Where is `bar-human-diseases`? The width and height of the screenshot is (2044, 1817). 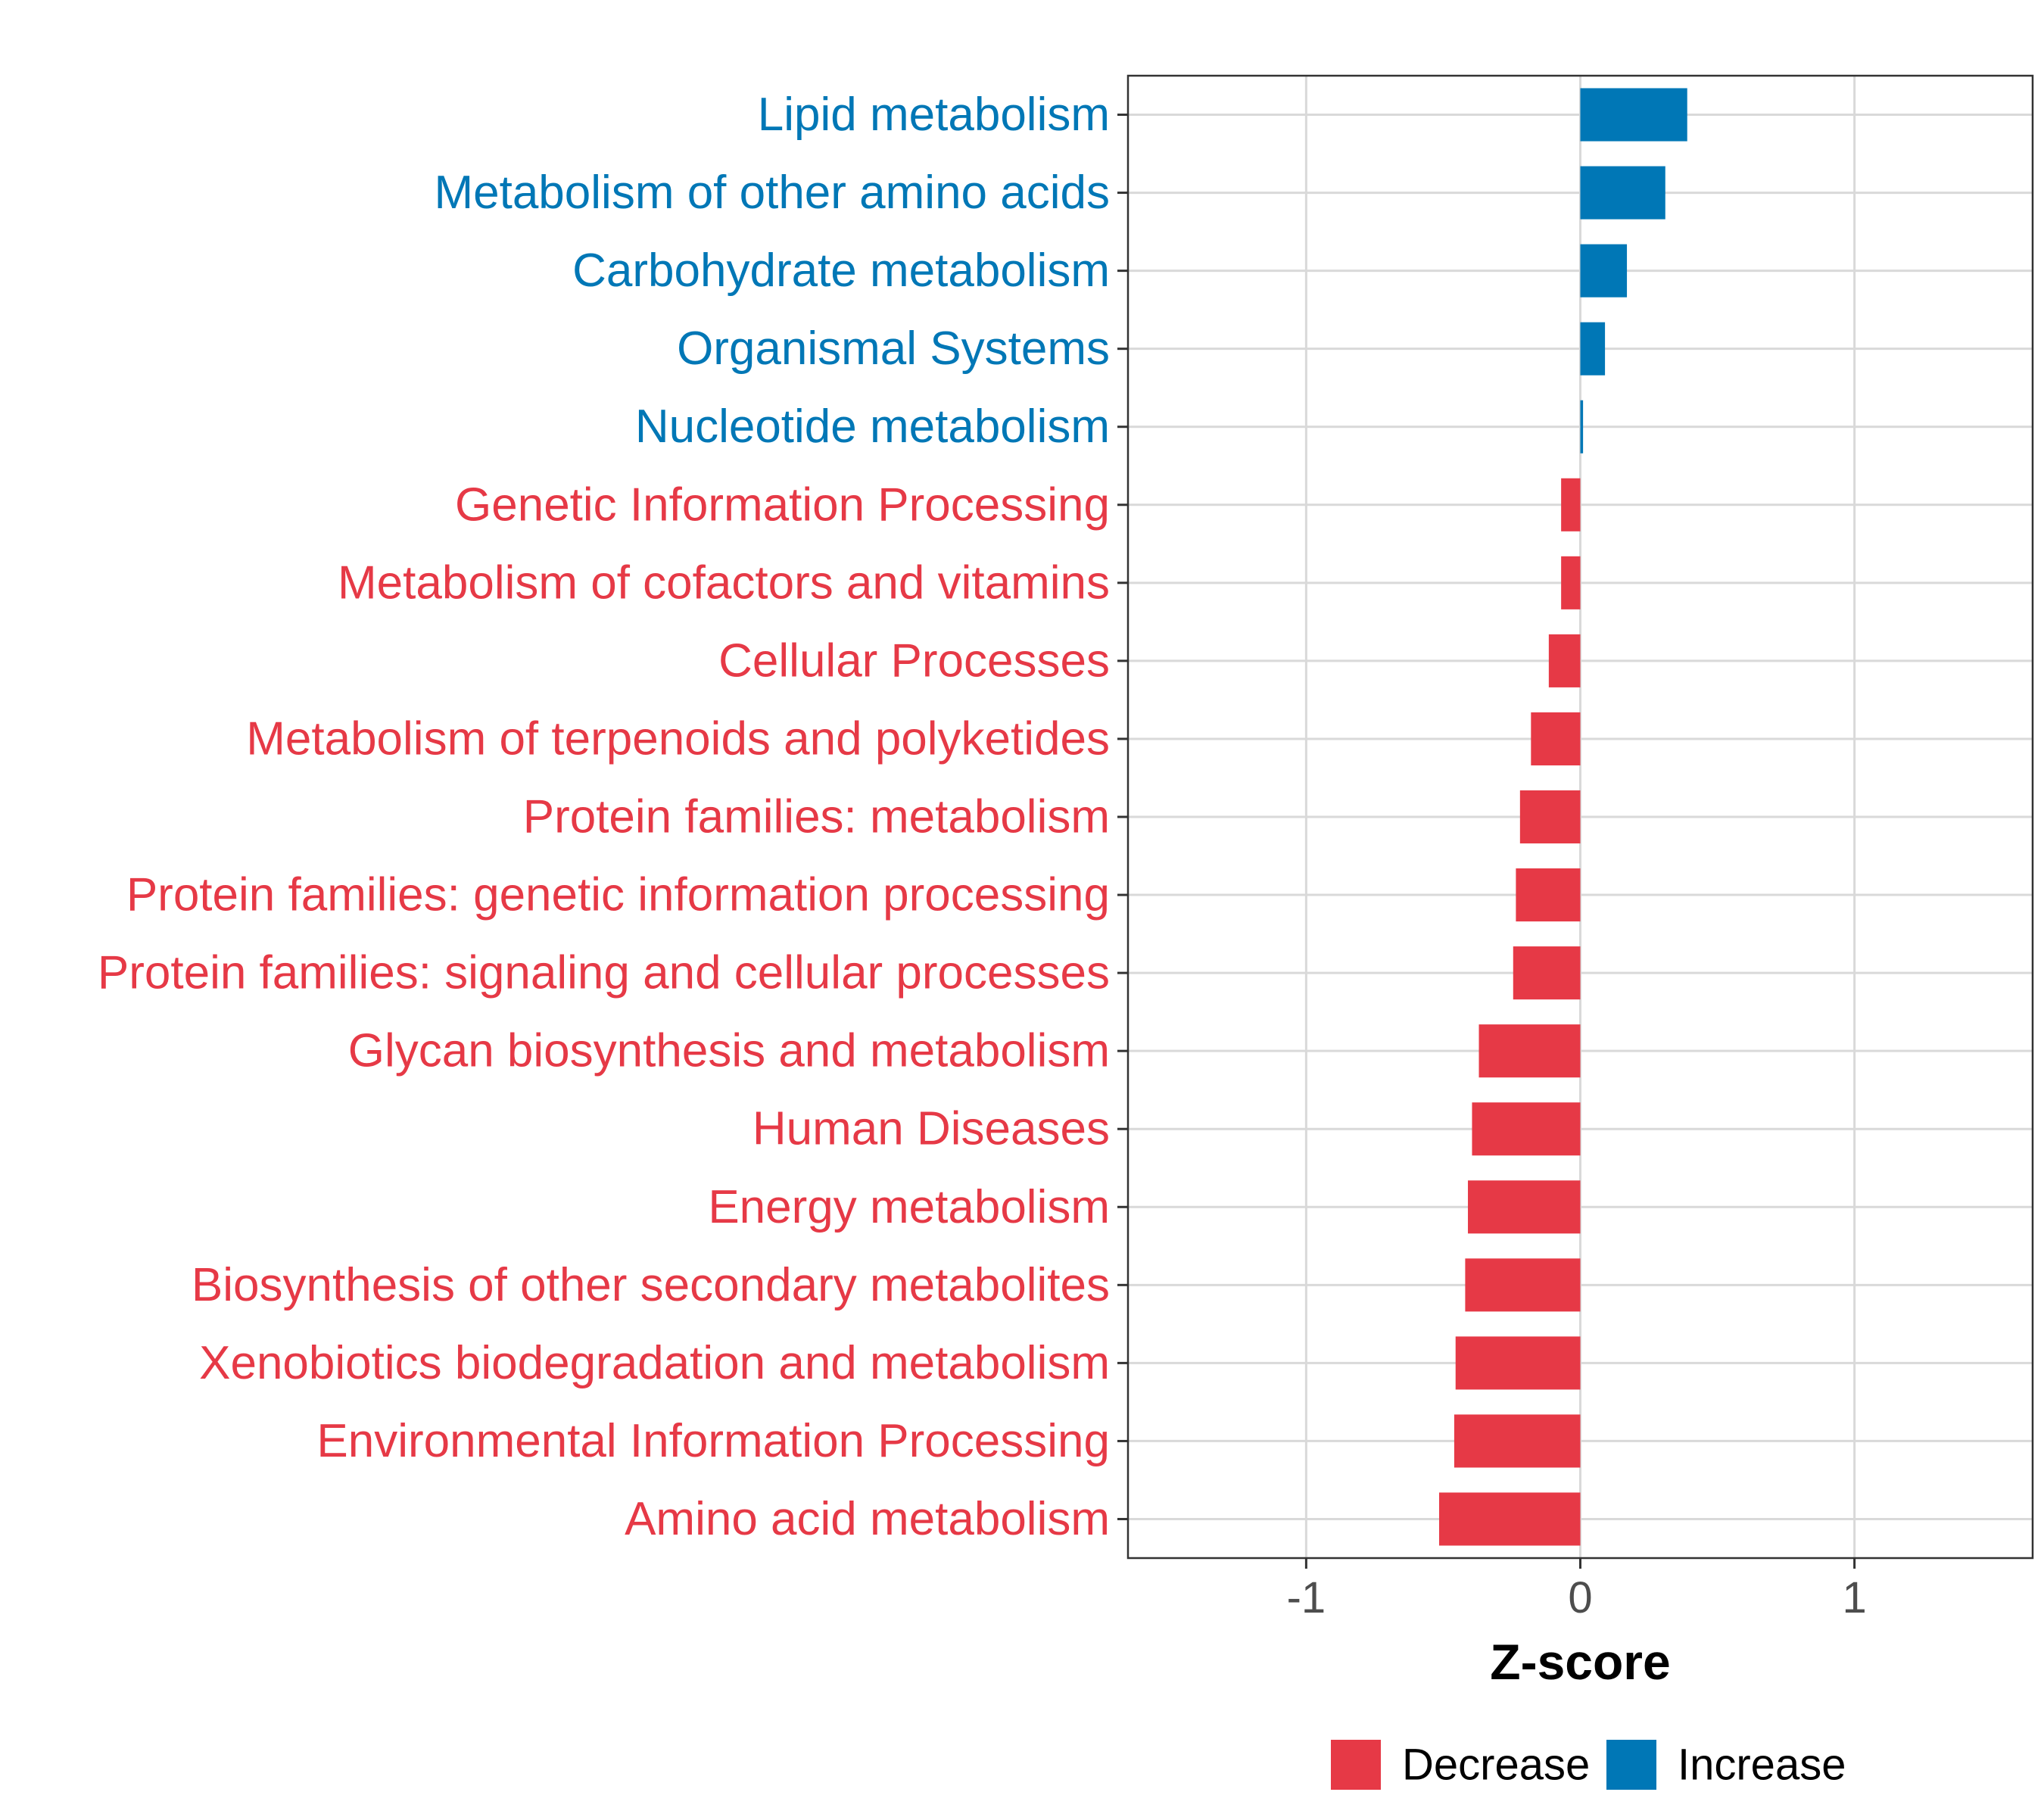 bar-human-diseases is located at coordinates (1526, 1129).